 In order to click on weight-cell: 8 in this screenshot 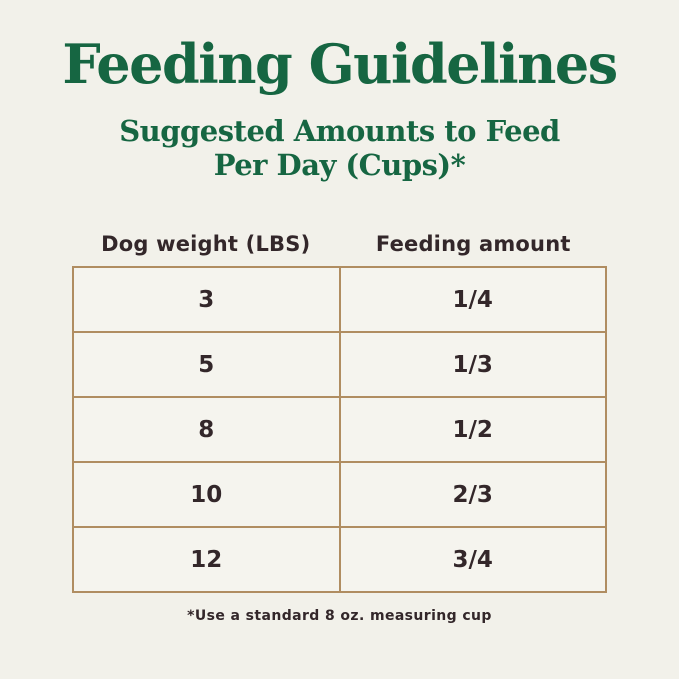, I will do `click(206, 430)`.